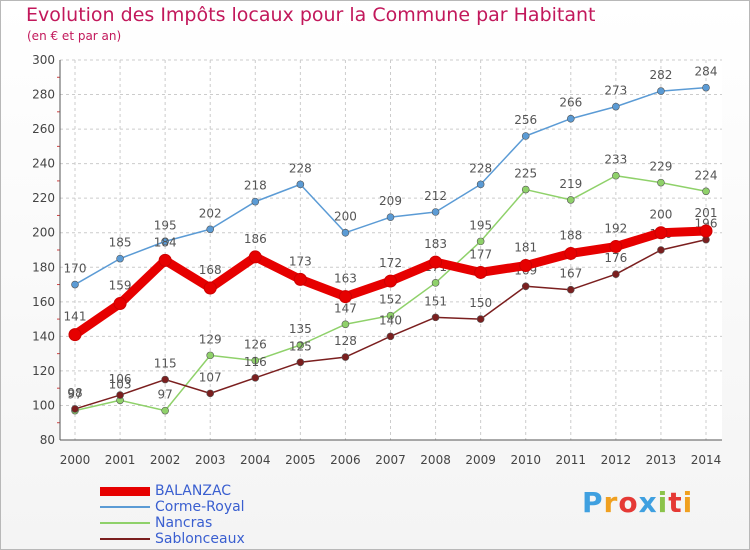 This screenshot has height=550, width=750. Describe the element at coordinates (663, 502) in the screenshot. I see `logo-letter: i` at that location.